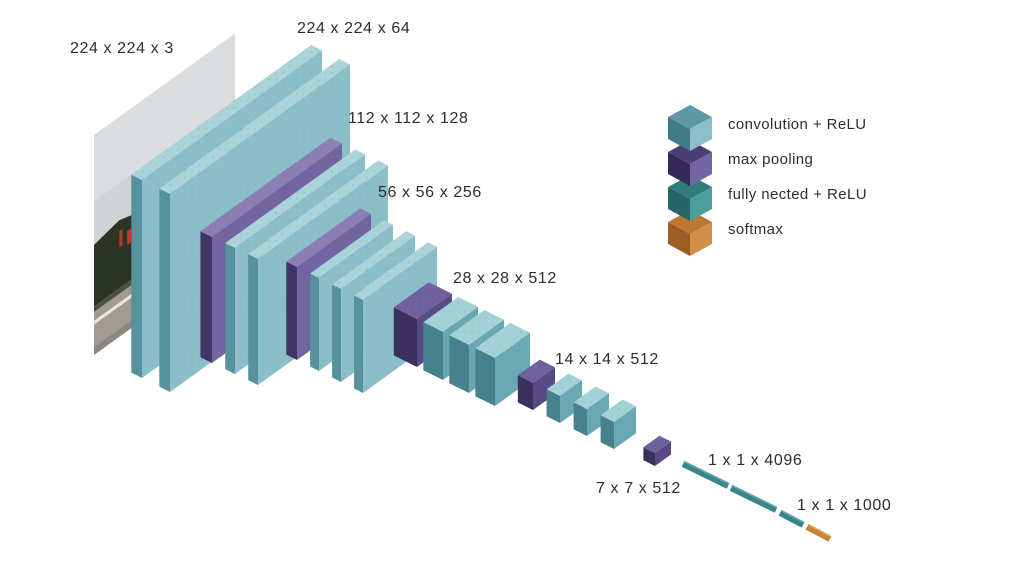 The width and height of the screenshot is (1024, 562). Describe the element at coordinates (690, 233) in the screenshot. I see `legend-cube-softmax` at that location.